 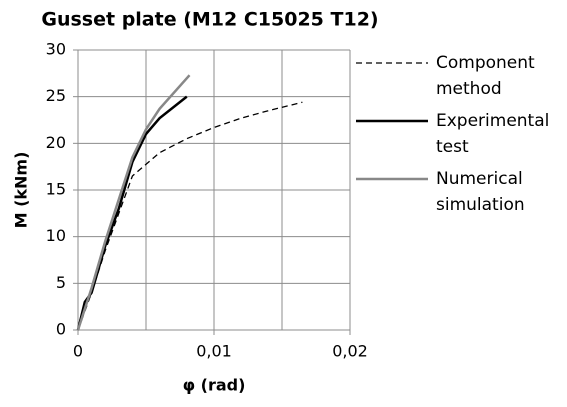 I want to click on y-axis-label: M (kNm), so click(x=21, y=190).